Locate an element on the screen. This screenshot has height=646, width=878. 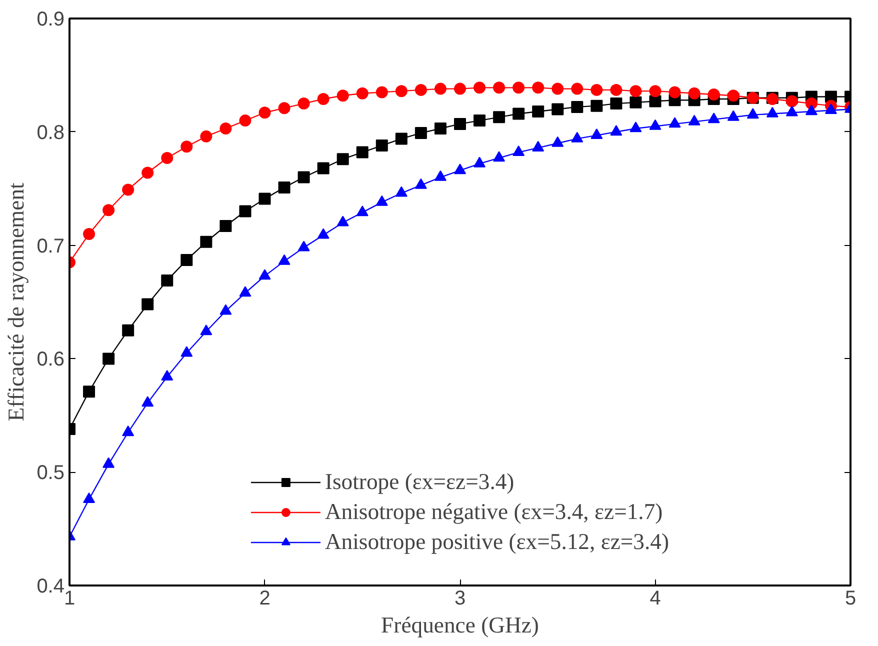
x-axis-title: Fréquence (GHz) is located at coordinates (460, 625).